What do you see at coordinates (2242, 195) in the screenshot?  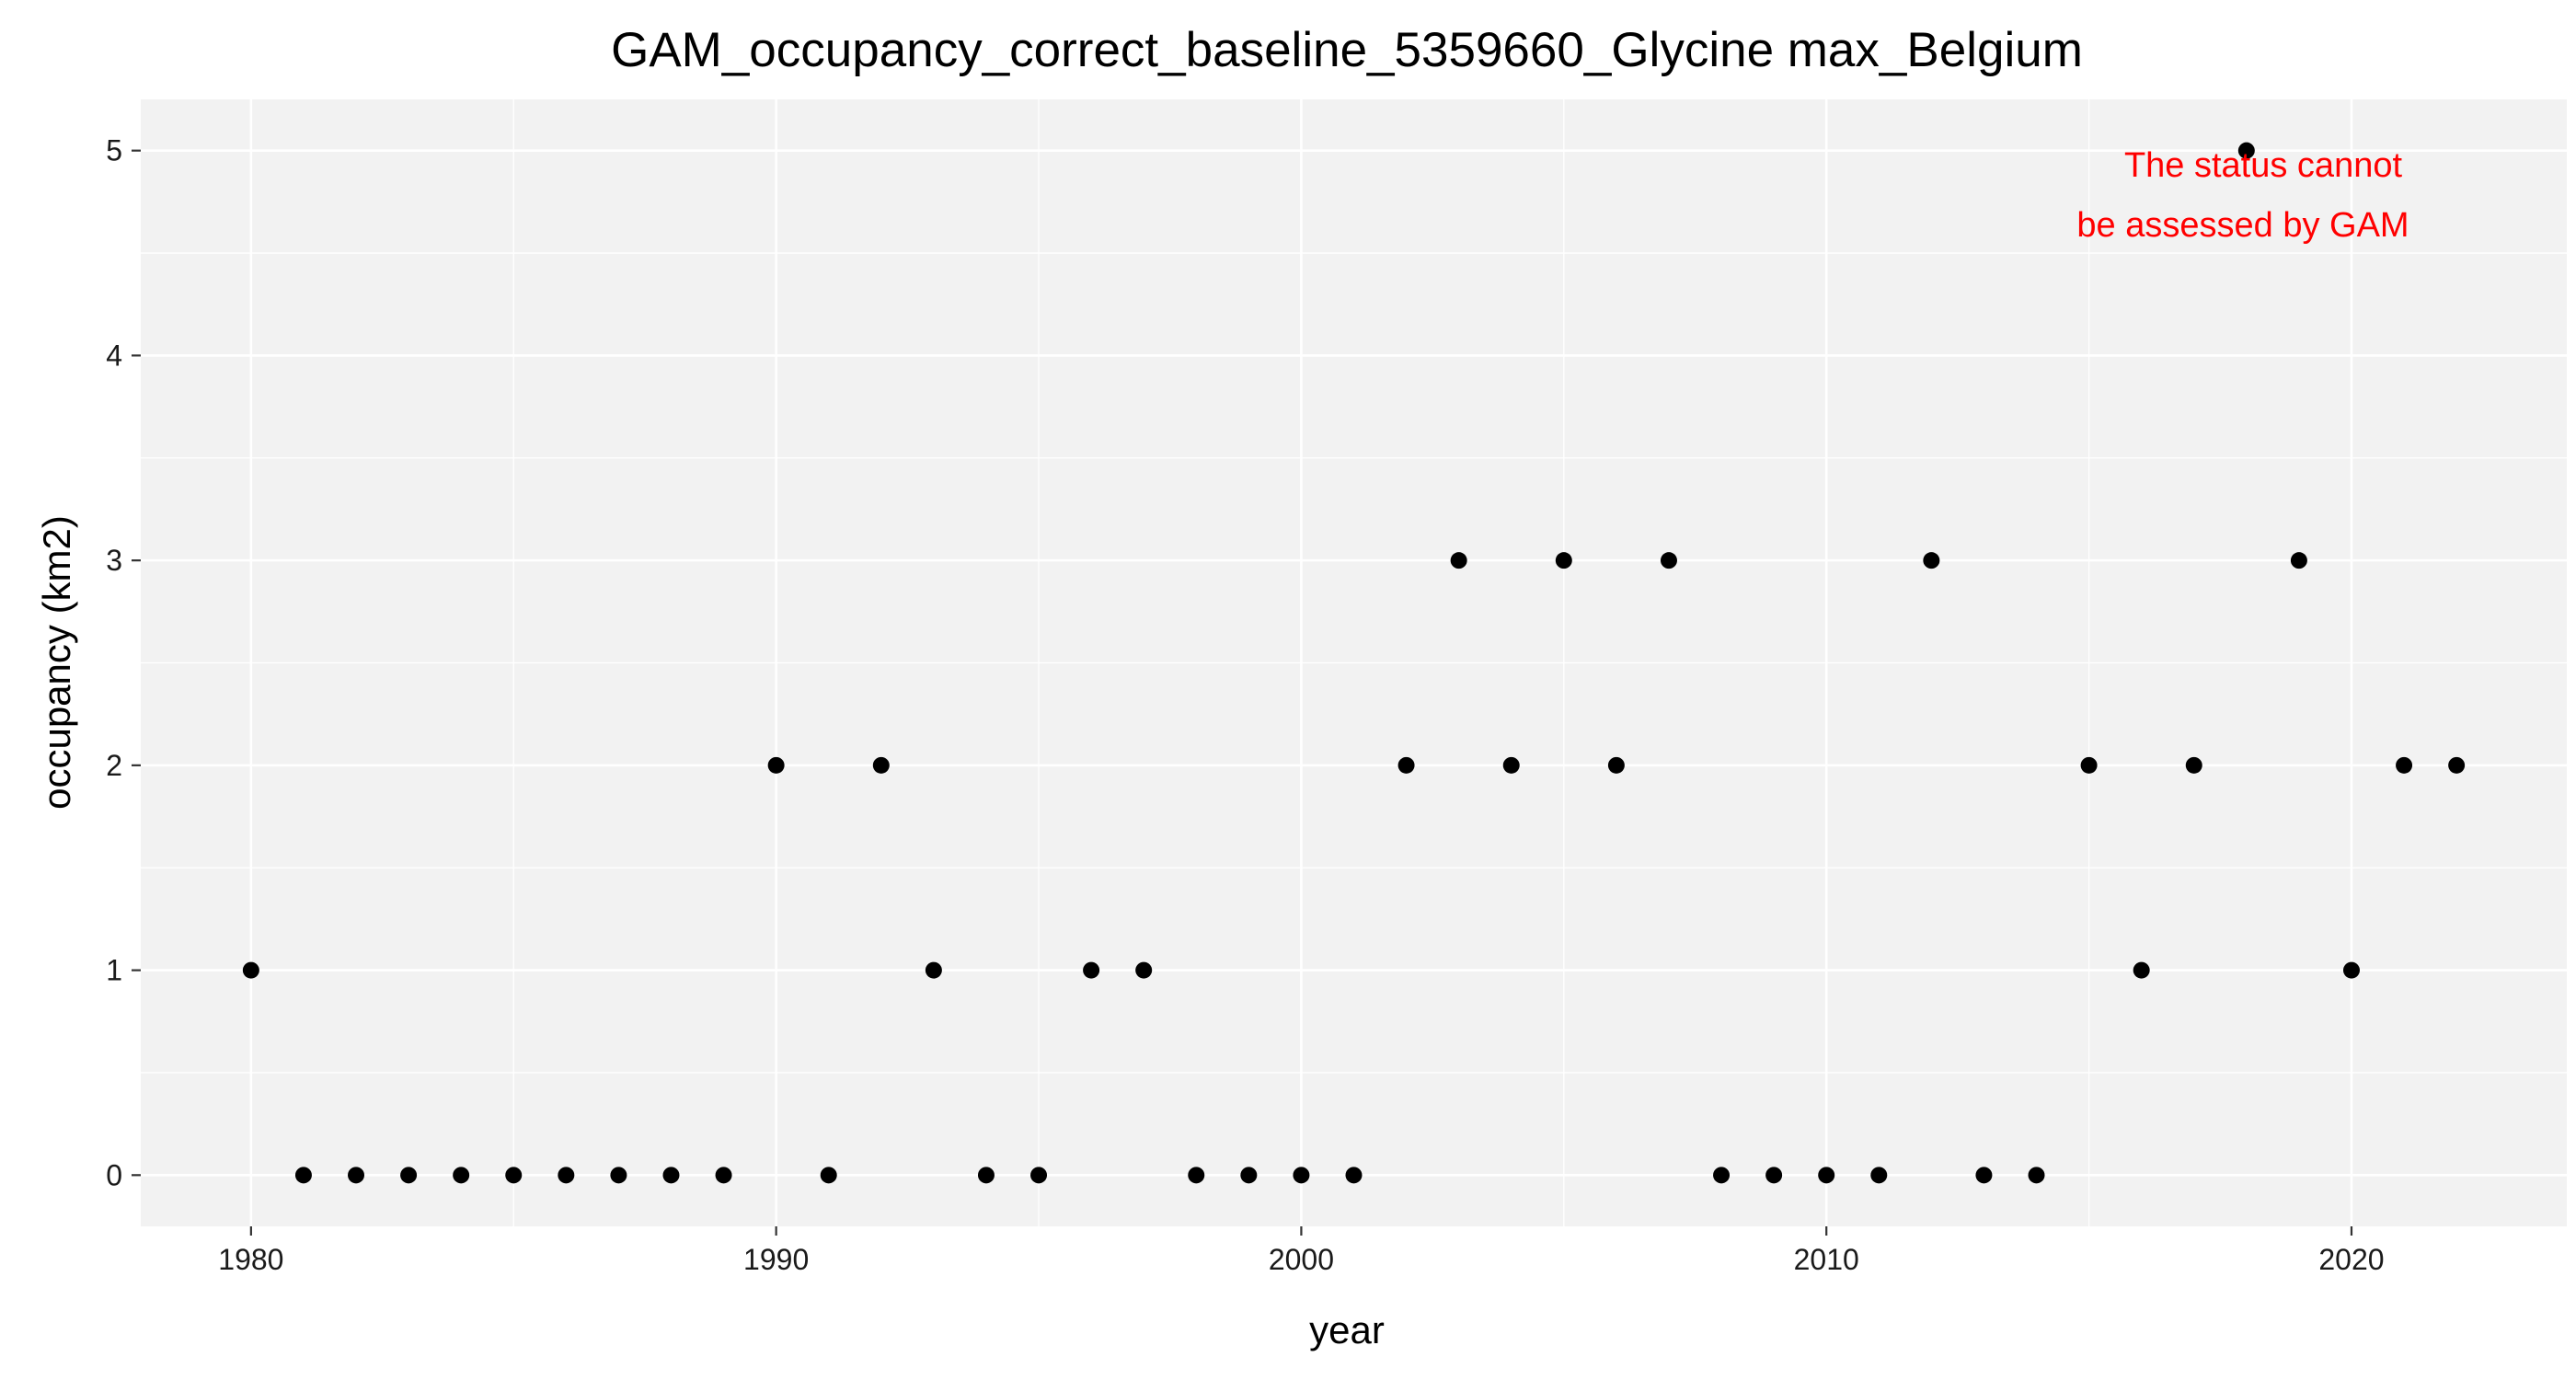 I see `annotation: The status cannot be assessed by GAM` at bounding box center [2242, 195].